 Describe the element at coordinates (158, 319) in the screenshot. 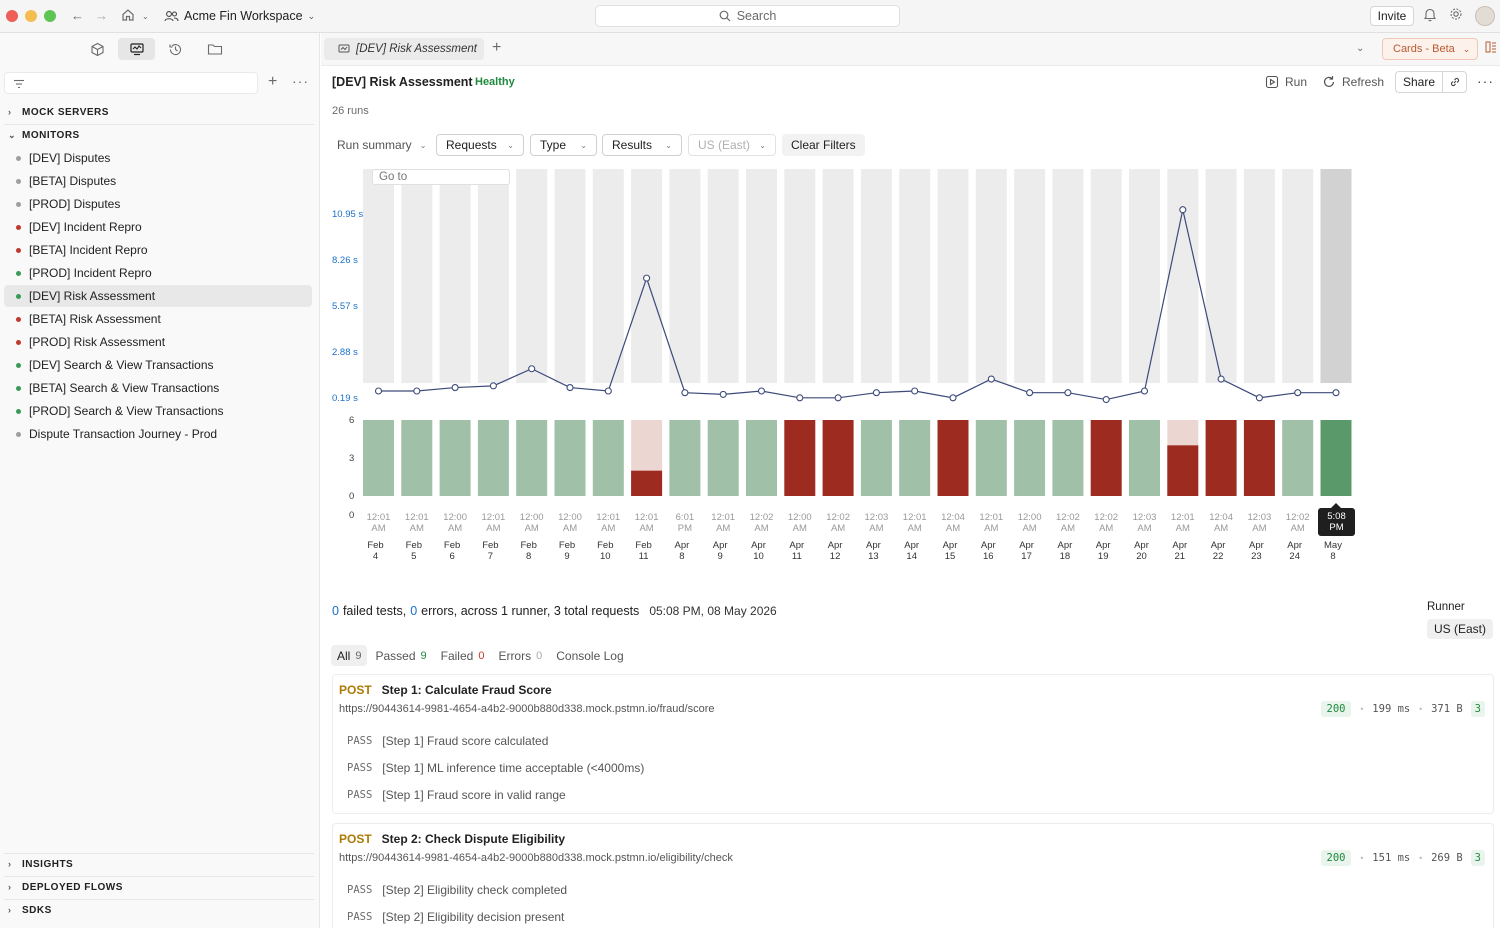

I see `monitor-item: [BETA] Risk Assessment` at that location.